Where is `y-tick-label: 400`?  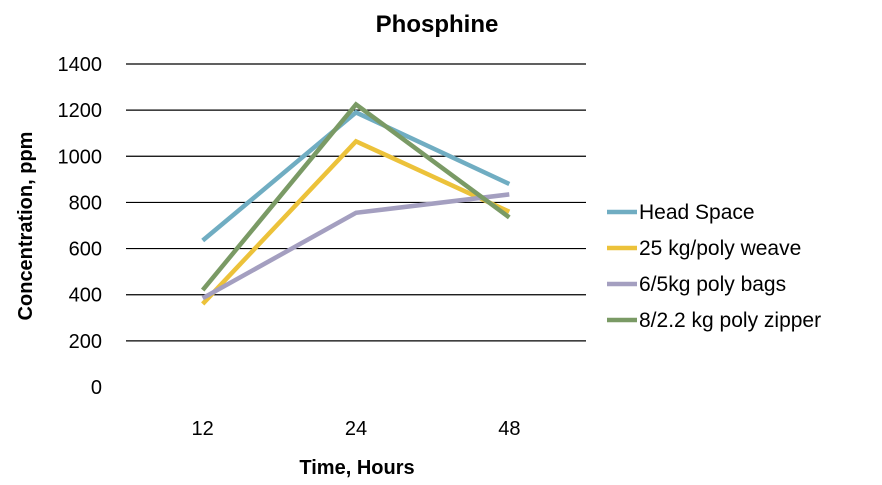
y-tick-label: 400 is located at coordinates (85, 296).